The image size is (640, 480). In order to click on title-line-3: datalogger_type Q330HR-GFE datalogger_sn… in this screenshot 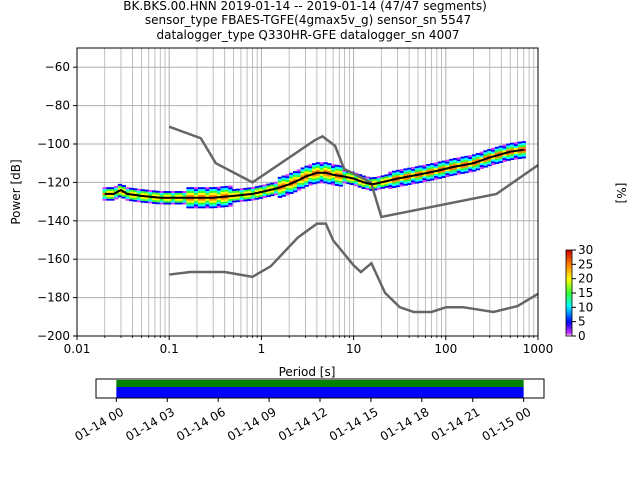, I will do `click(308, 35)`.